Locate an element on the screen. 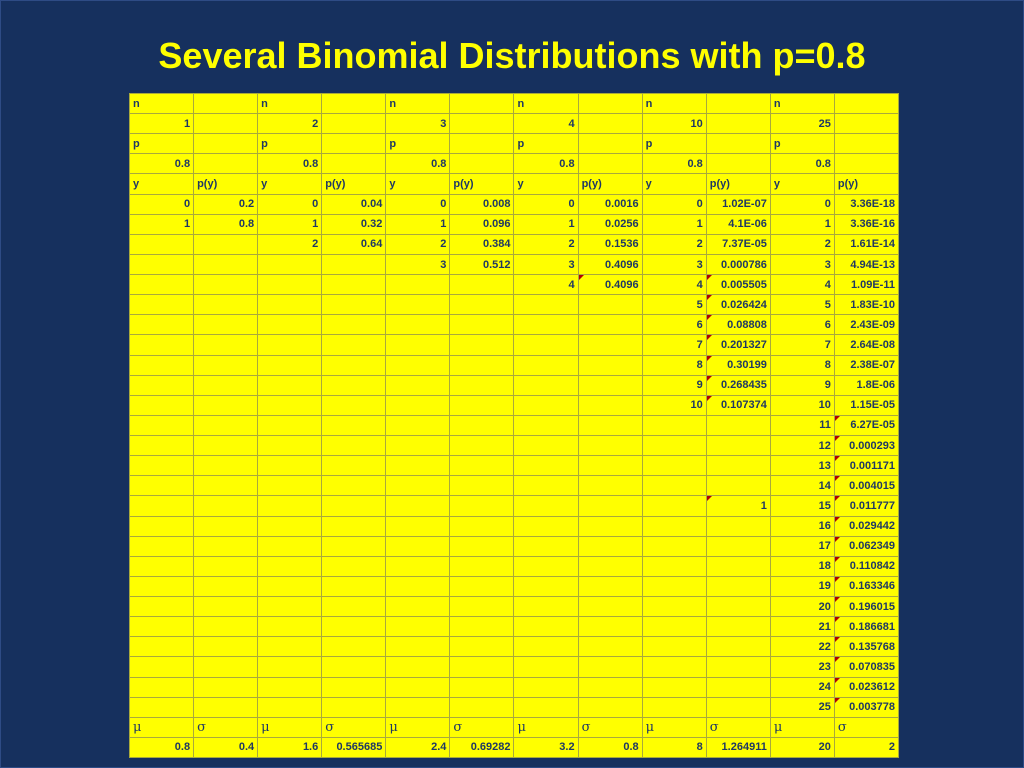  py-value-cell: 0.001171 is located at coordinates (866, 466).